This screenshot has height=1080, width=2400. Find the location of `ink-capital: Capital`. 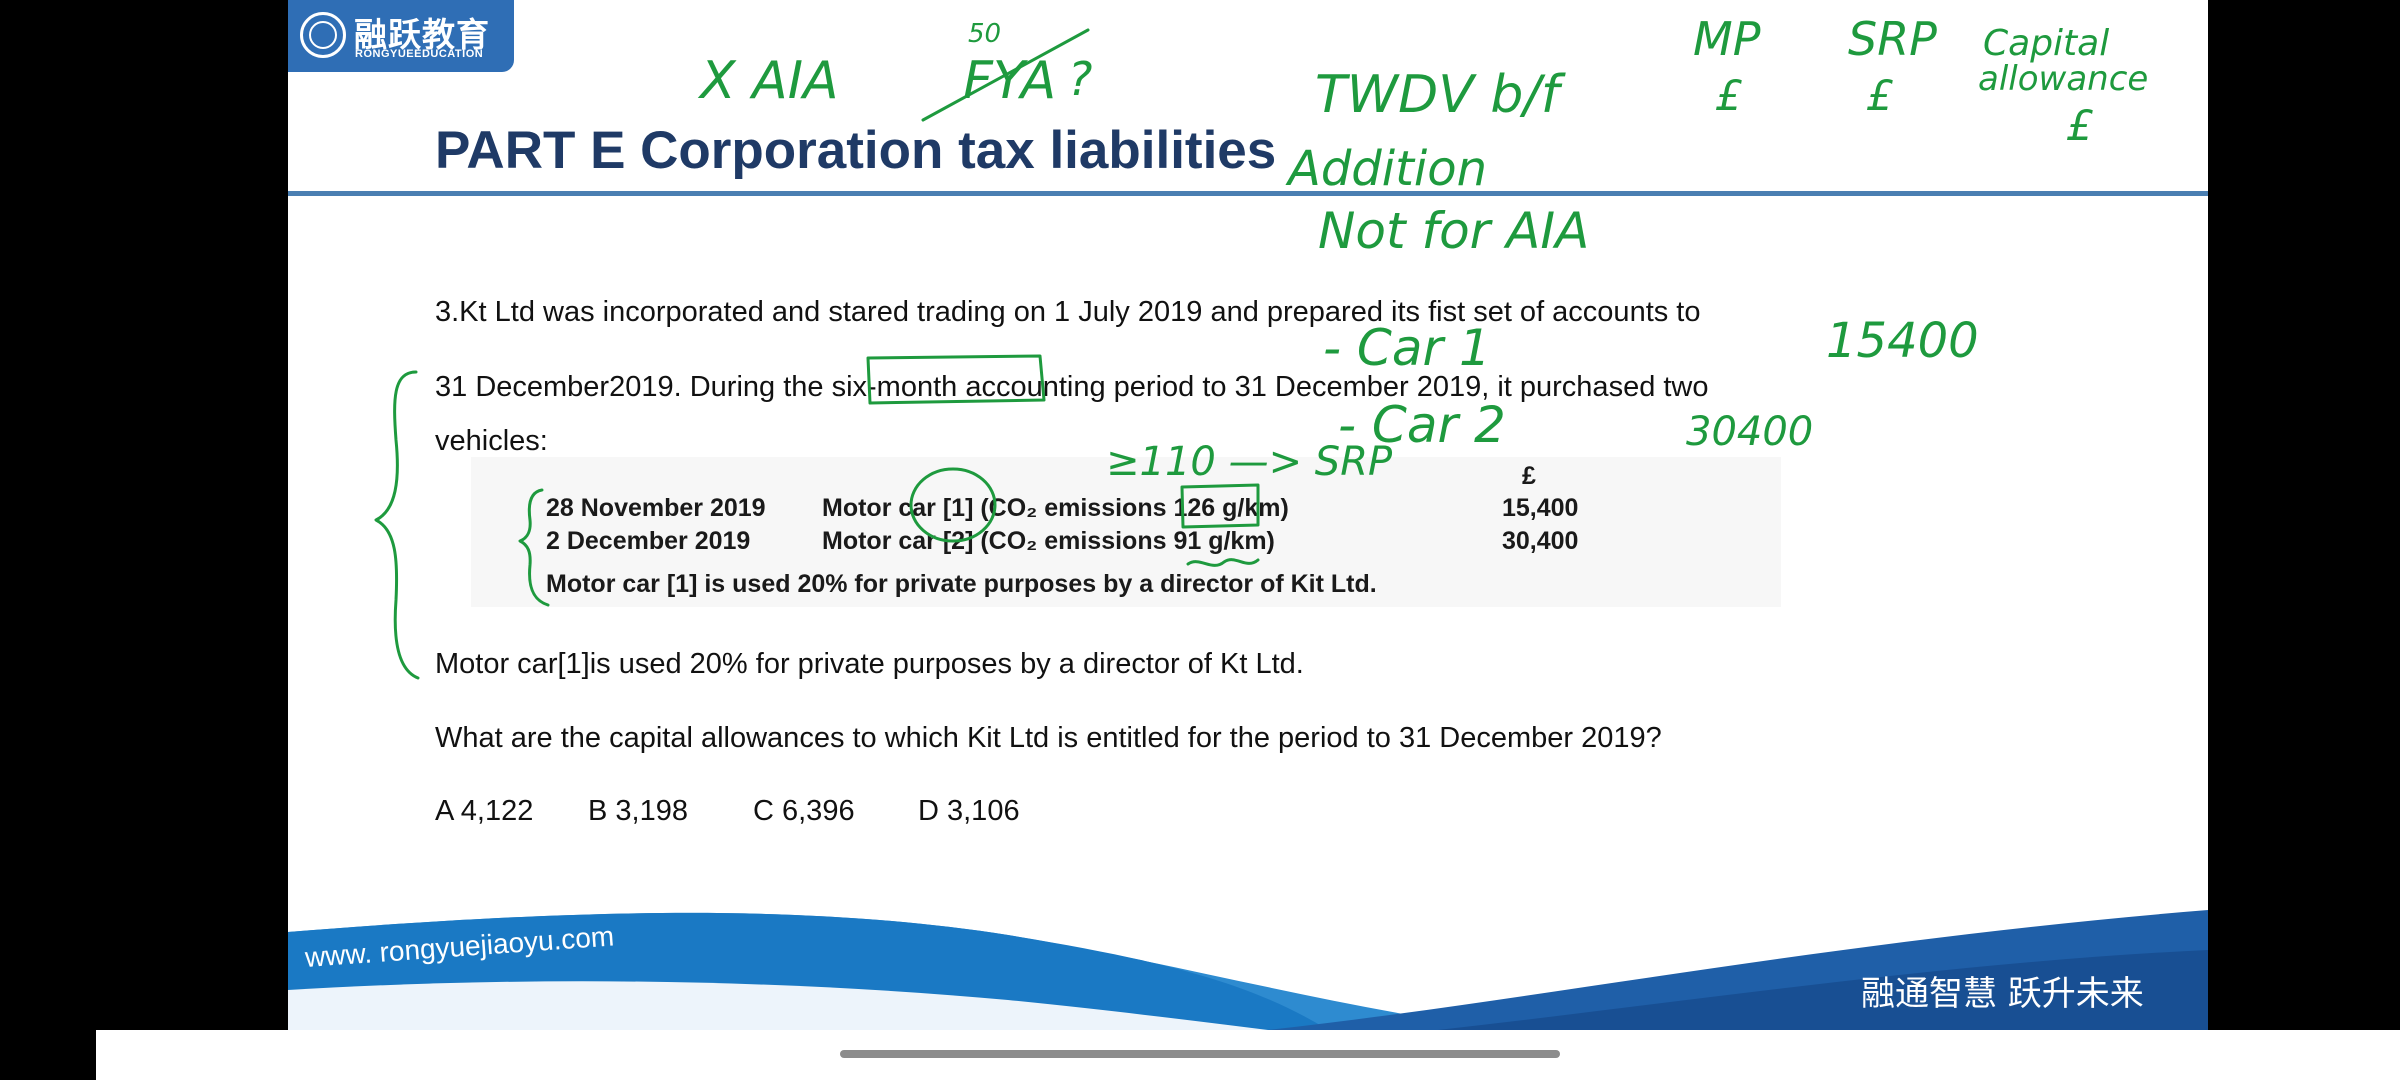

ink-capital: Capital is located at coordinates (2046, 43).